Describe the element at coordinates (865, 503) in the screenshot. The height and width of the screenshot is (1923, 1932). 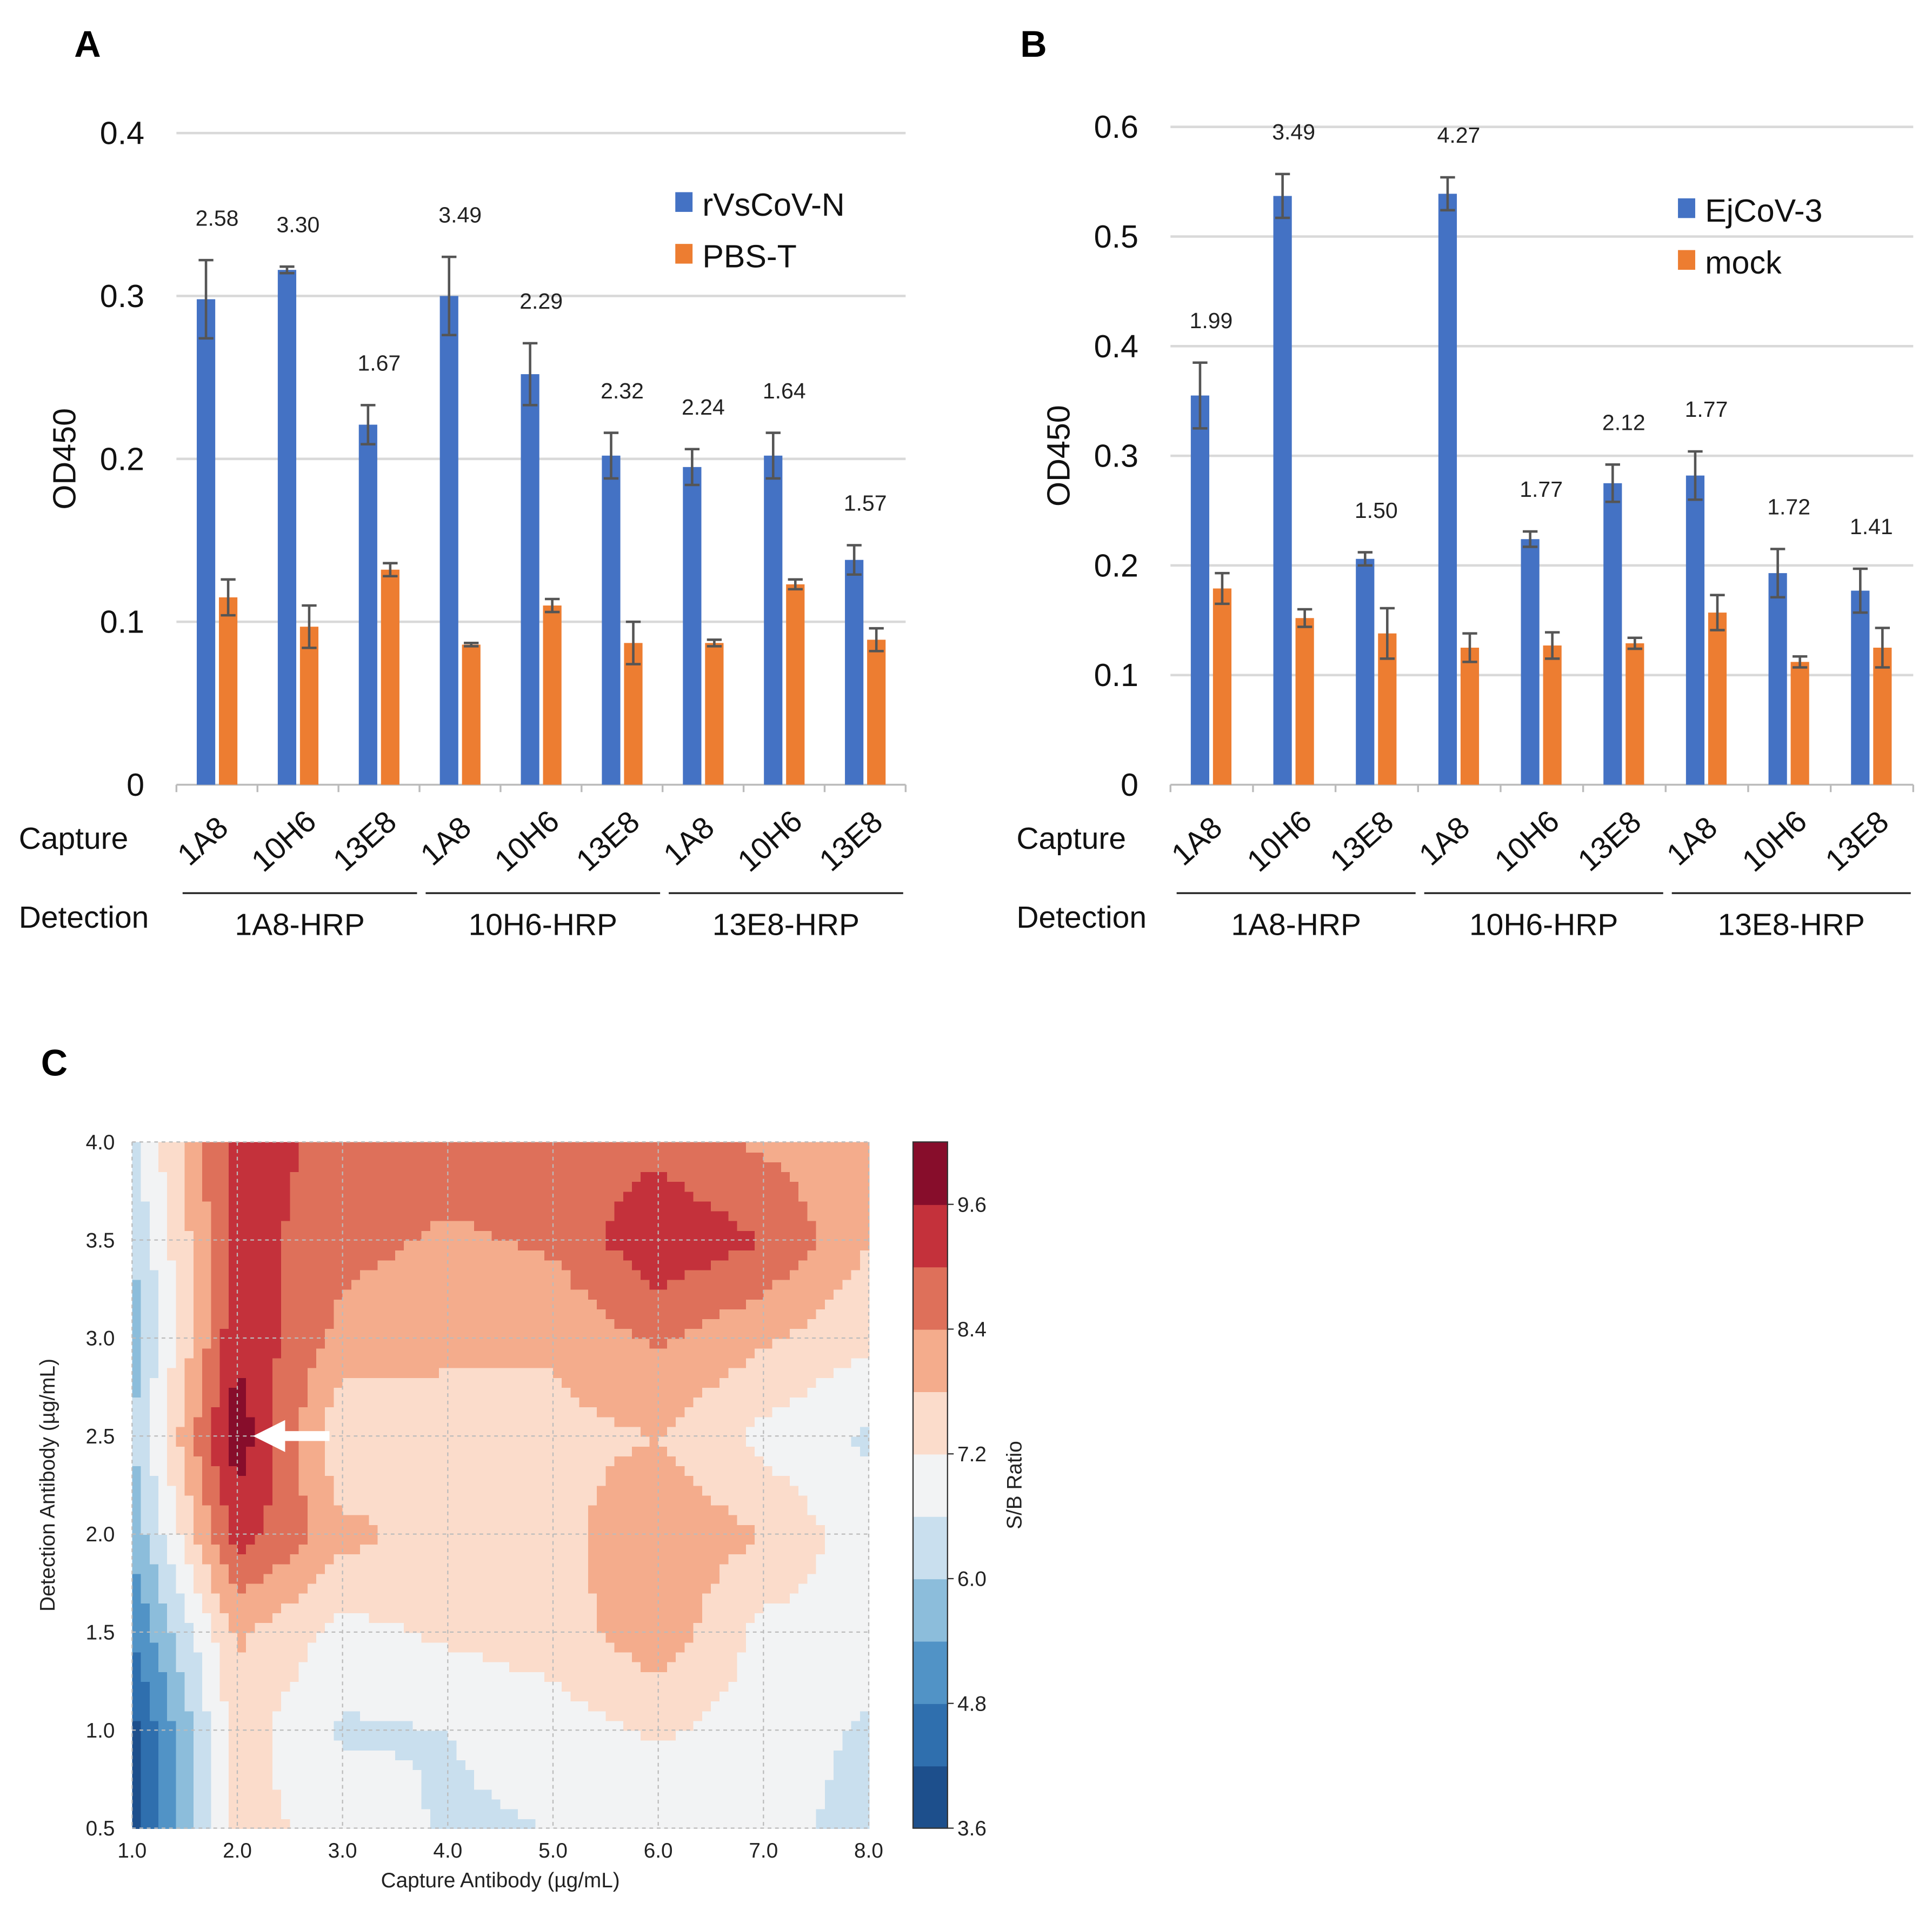
I see `ratio-label: 1.57` at that location.